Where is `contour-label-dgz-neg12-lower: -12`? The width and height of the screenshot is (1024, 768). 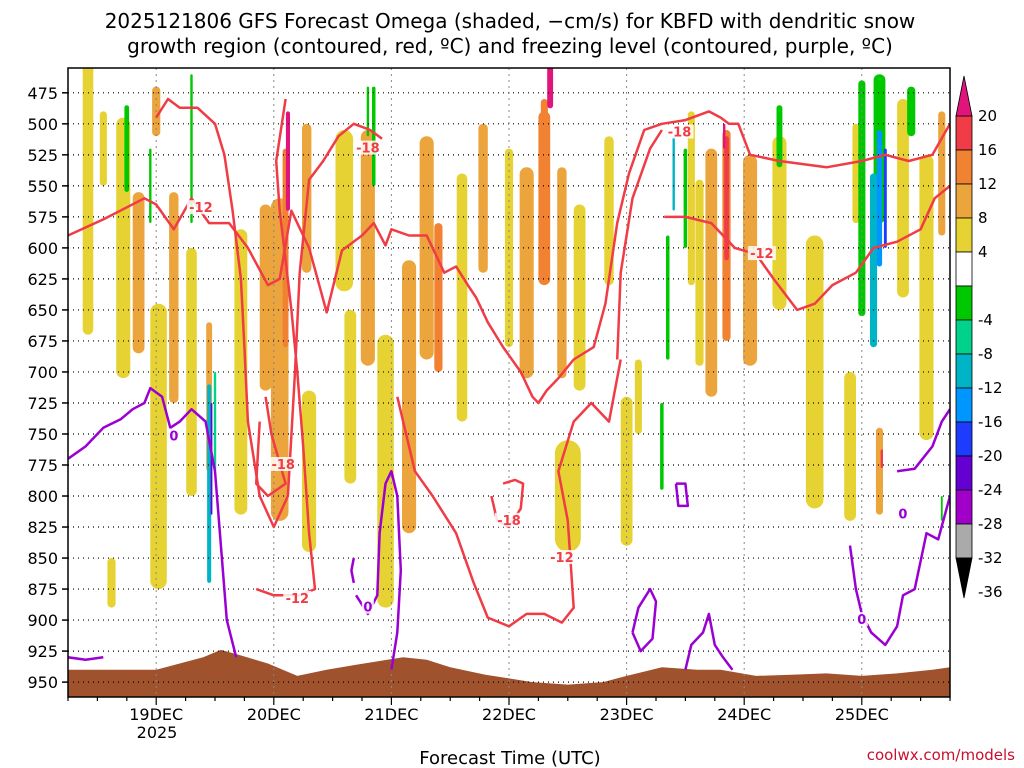
contour-label-dgz-neg12-lower: -12 is located at coordinates (298, 599).